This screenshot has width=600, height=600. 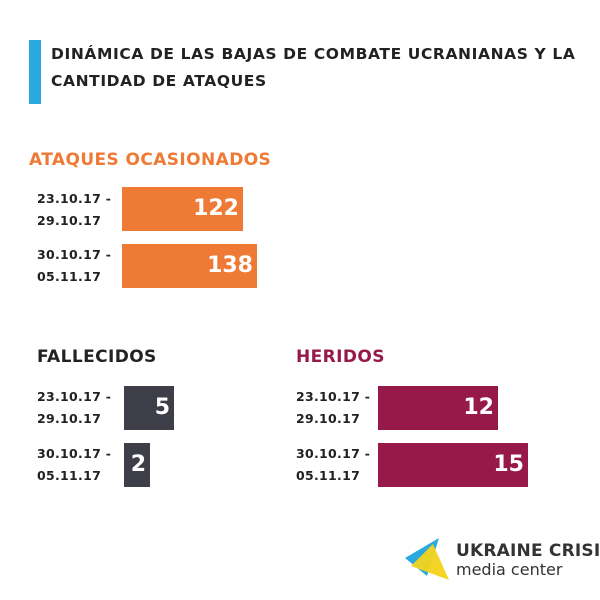 I want to click on killed-value-label-1: 5, so click(x=162, y=407).